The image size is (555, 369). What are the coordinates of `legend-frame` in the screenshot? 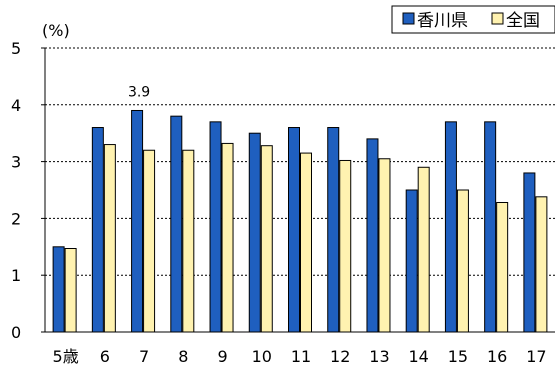 It's located at (473, 19).